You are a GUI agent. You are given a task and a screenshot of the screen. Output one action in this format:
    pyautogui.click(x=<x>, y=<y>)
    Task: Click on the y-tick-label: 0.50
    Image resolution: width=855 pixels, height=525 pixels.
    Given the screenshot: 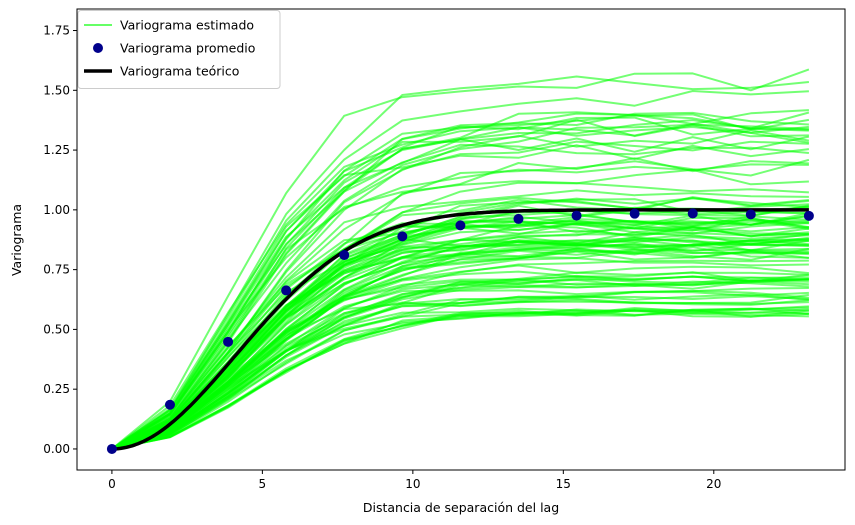 What is the action you would take?
    pyautogui.click(x=56, y=329)
    